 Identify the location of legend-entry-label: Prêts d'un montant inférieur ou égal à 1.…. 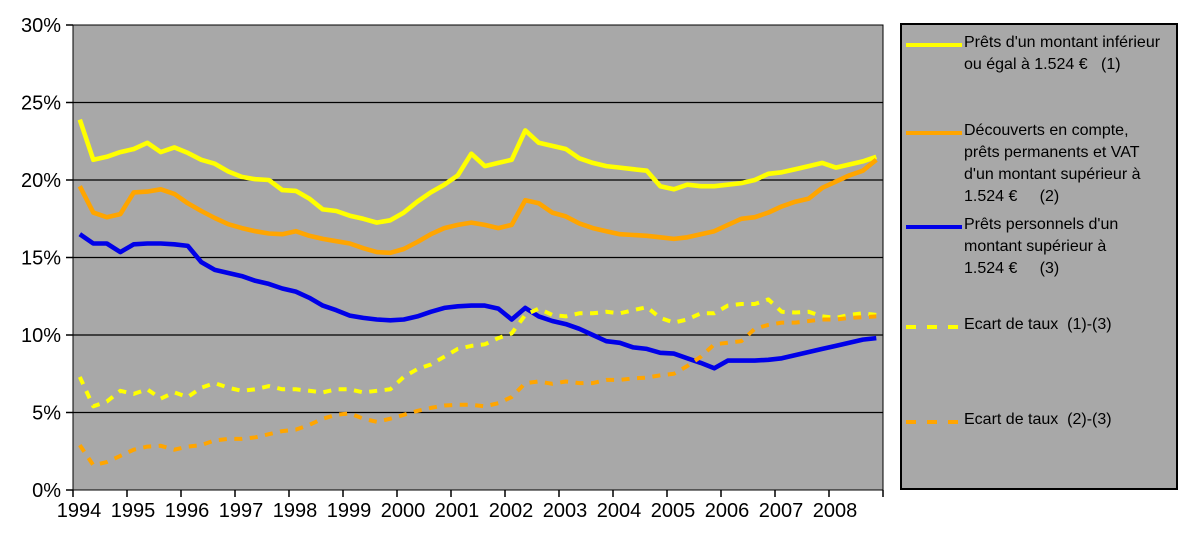
(1068, 54).